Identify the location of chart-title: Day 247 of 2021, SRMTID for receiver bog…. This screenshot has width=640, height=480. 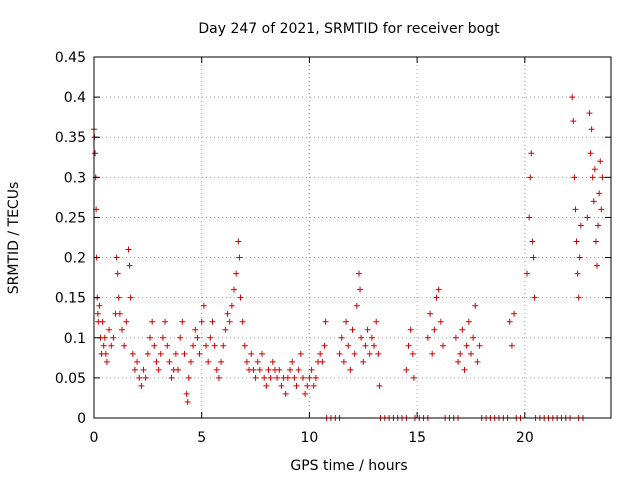
(349, 29).